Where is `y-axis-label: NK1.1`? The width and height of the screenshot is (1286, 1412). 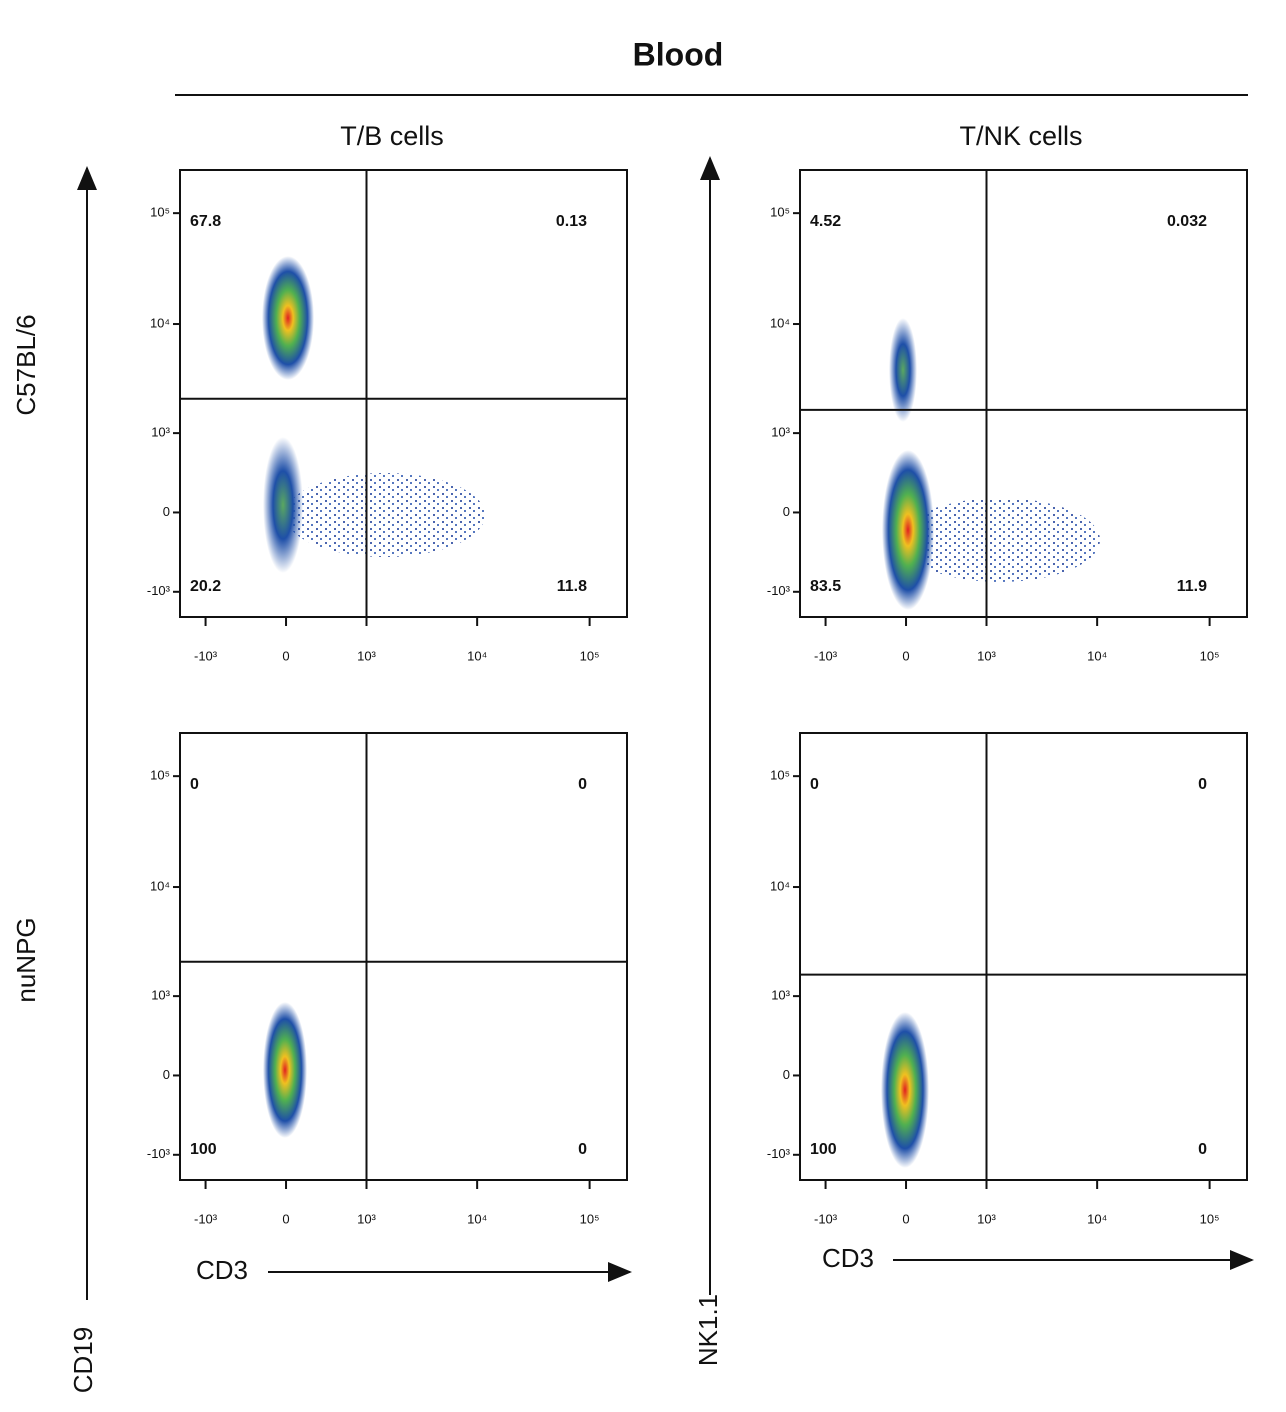
y-axis-label: NK1.1 is located at coordinates (708, 1330).